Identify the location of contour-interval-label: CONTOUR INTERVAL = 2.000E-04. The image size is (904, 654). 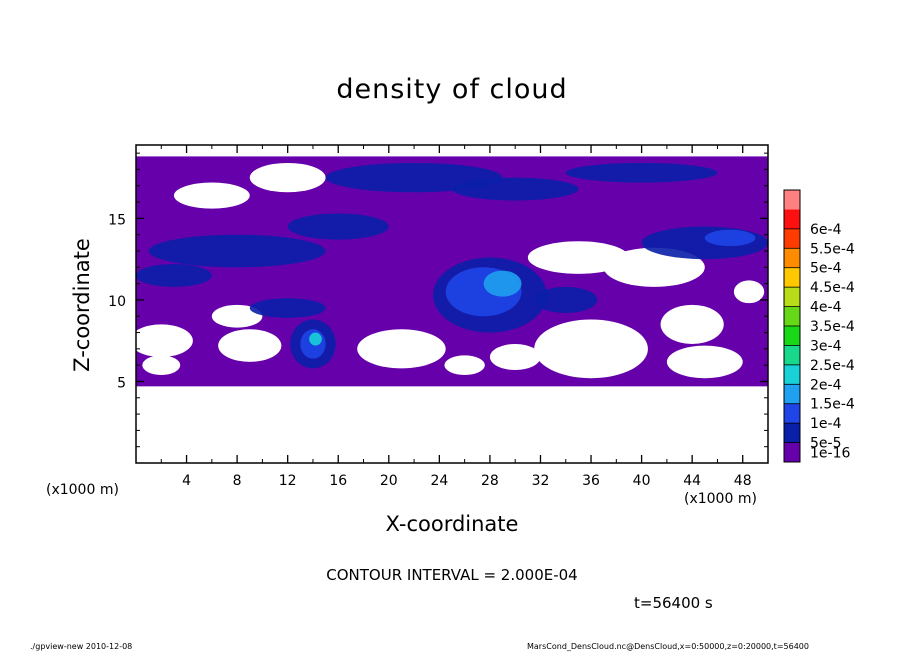
(452, 575).